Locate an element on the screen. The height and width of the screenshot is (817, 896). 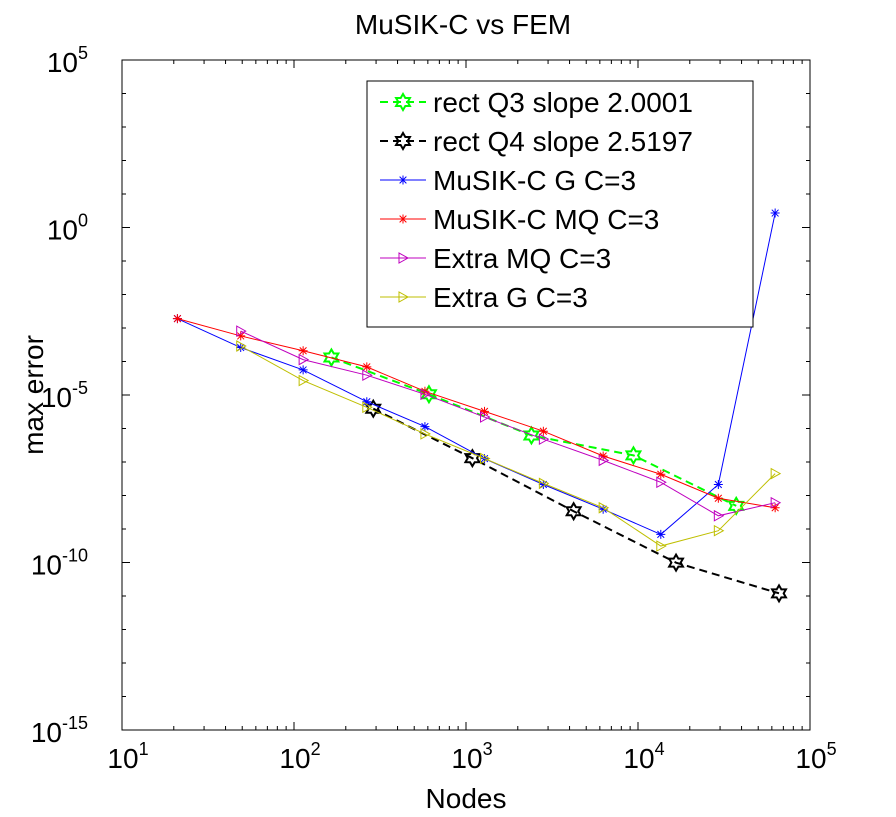
y-tick-label: 10⁰ is located at coordinates (67, 228).